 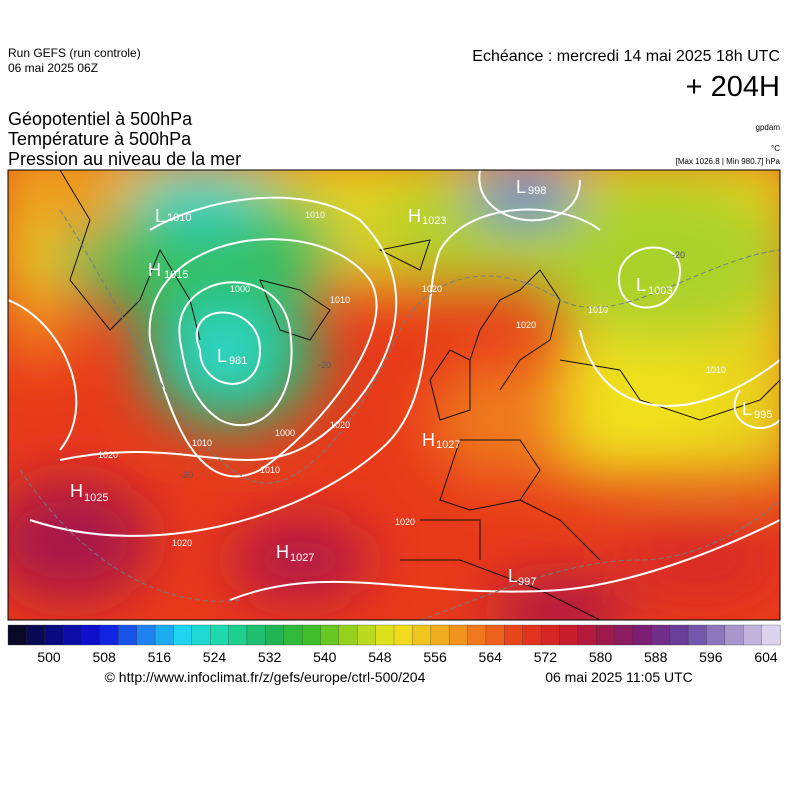 I want to click on lead-time: + 204H, so click(x=733, y=87).